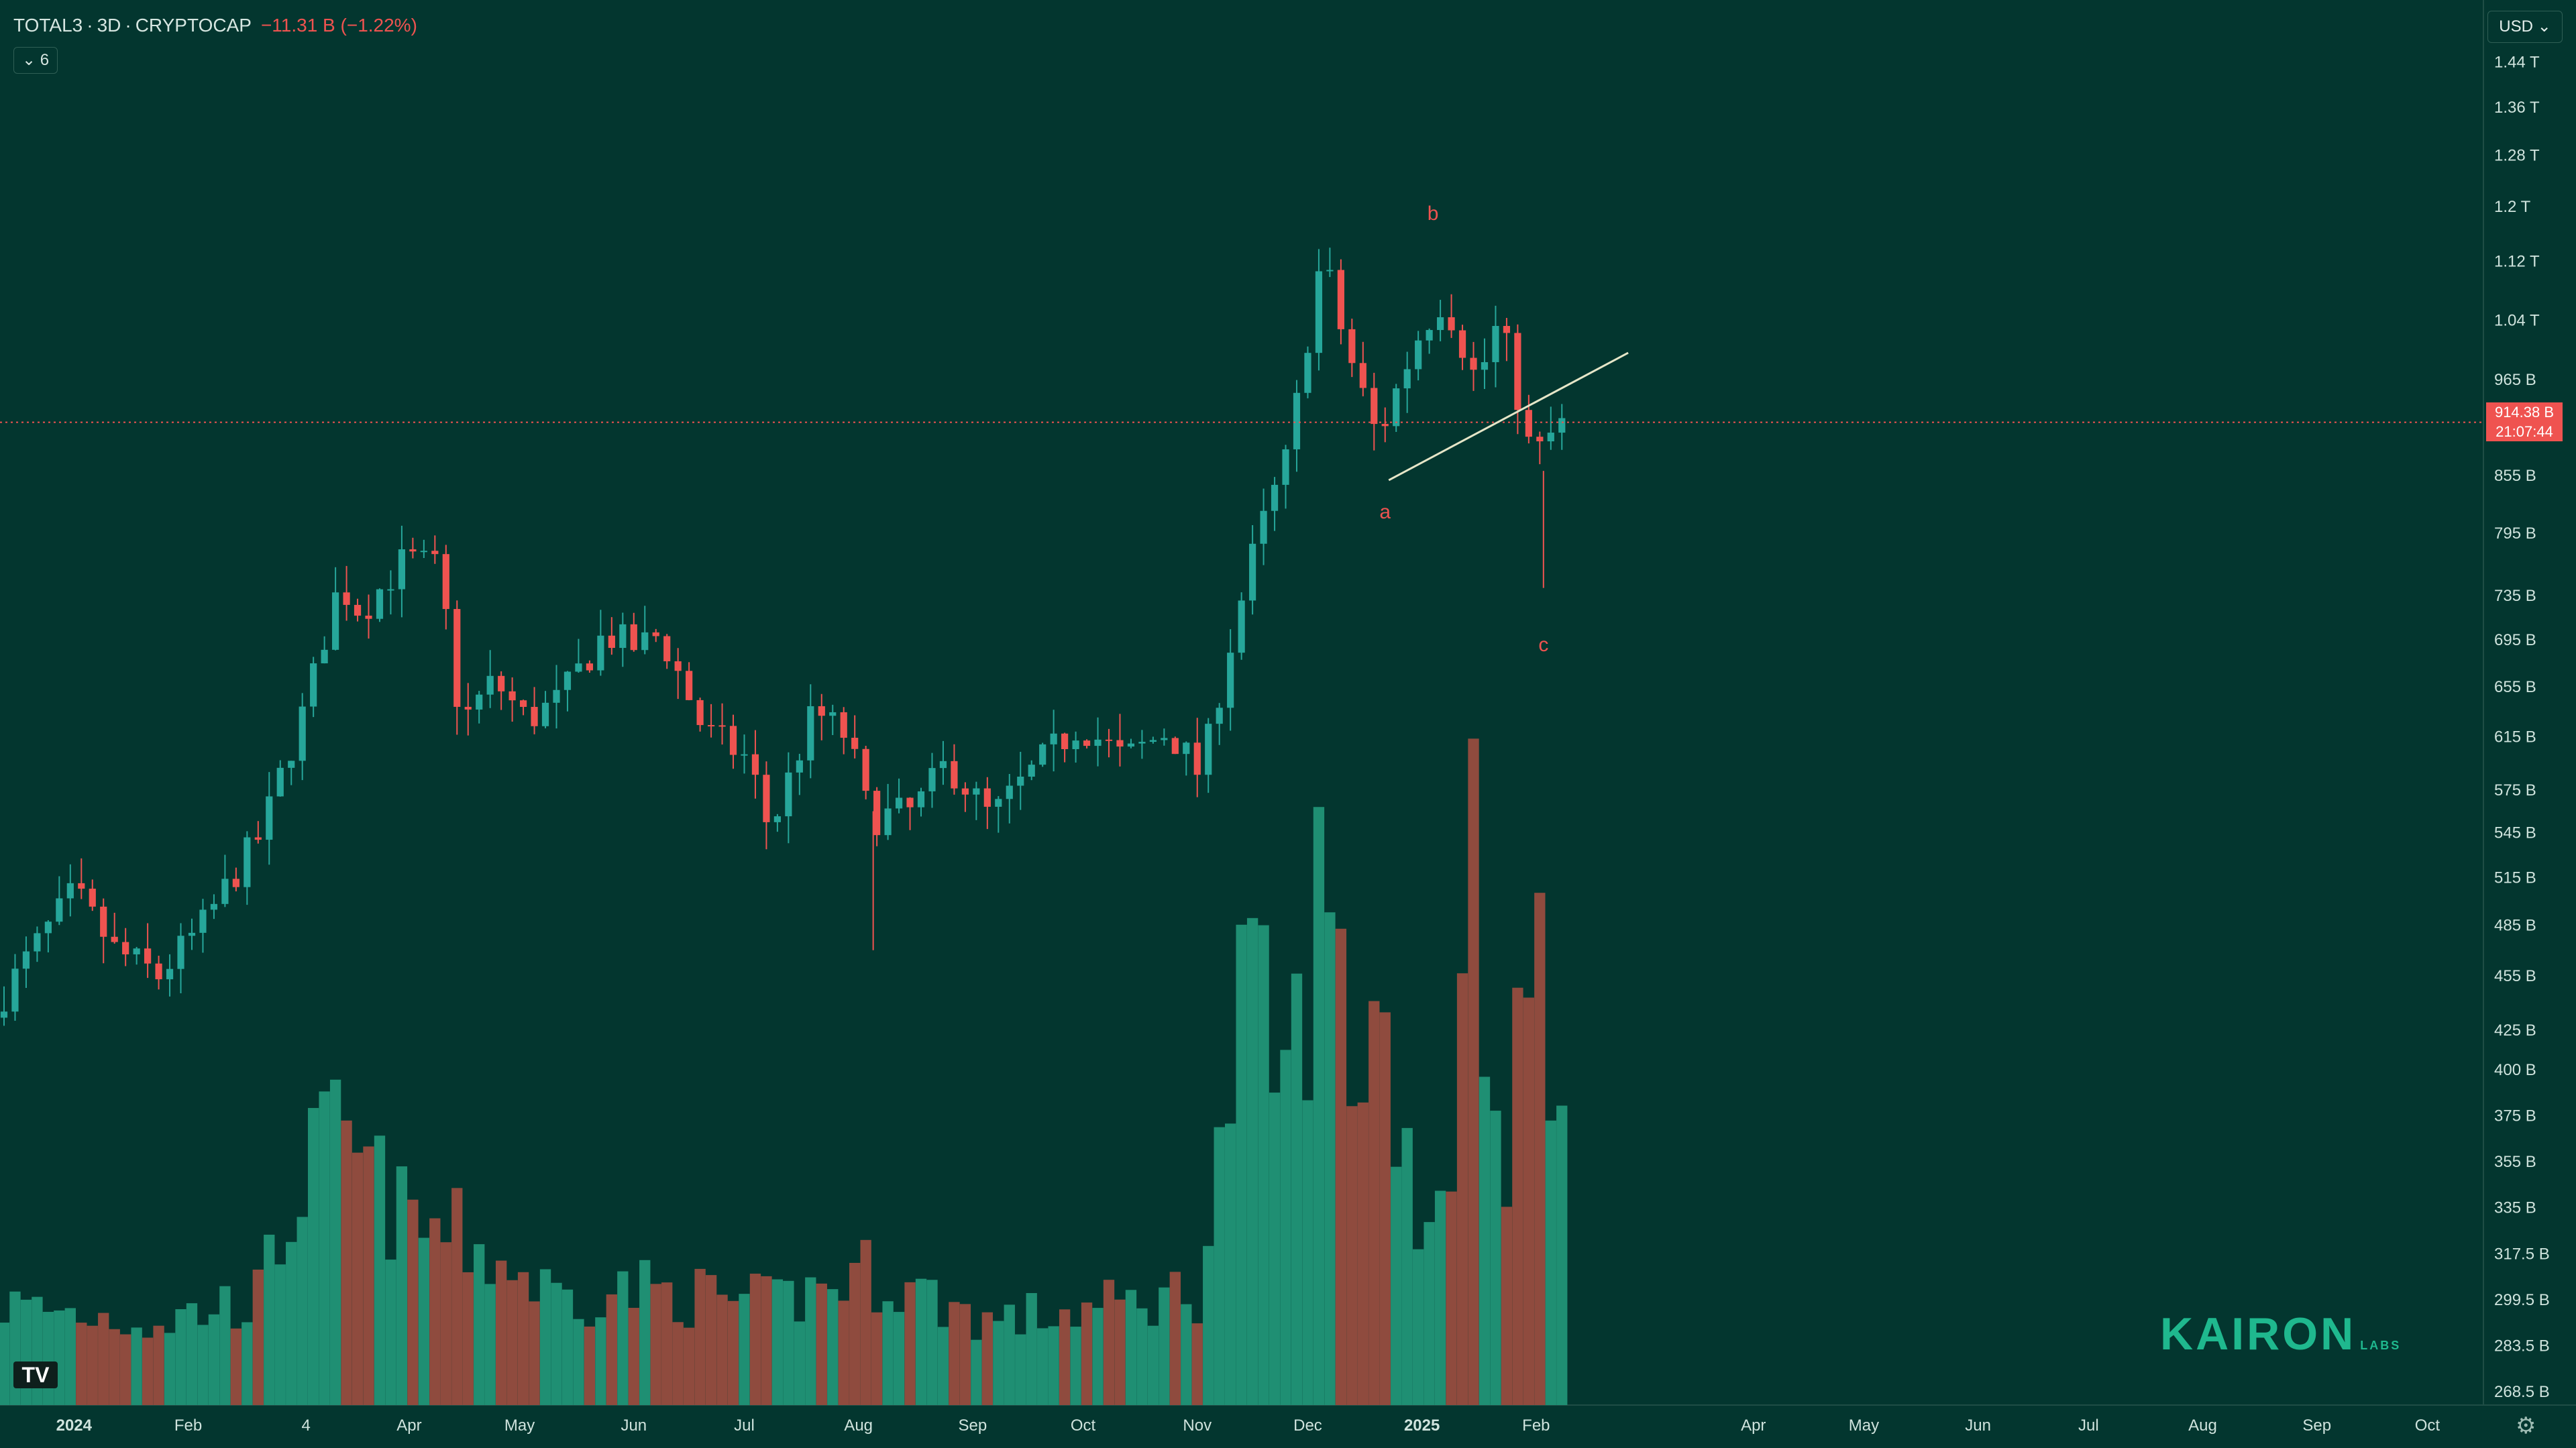 This screenshot has width=2576, height=1448. Describe the element at coordinates (1508, 416) in the screenshot. I see `trendline` at that location.